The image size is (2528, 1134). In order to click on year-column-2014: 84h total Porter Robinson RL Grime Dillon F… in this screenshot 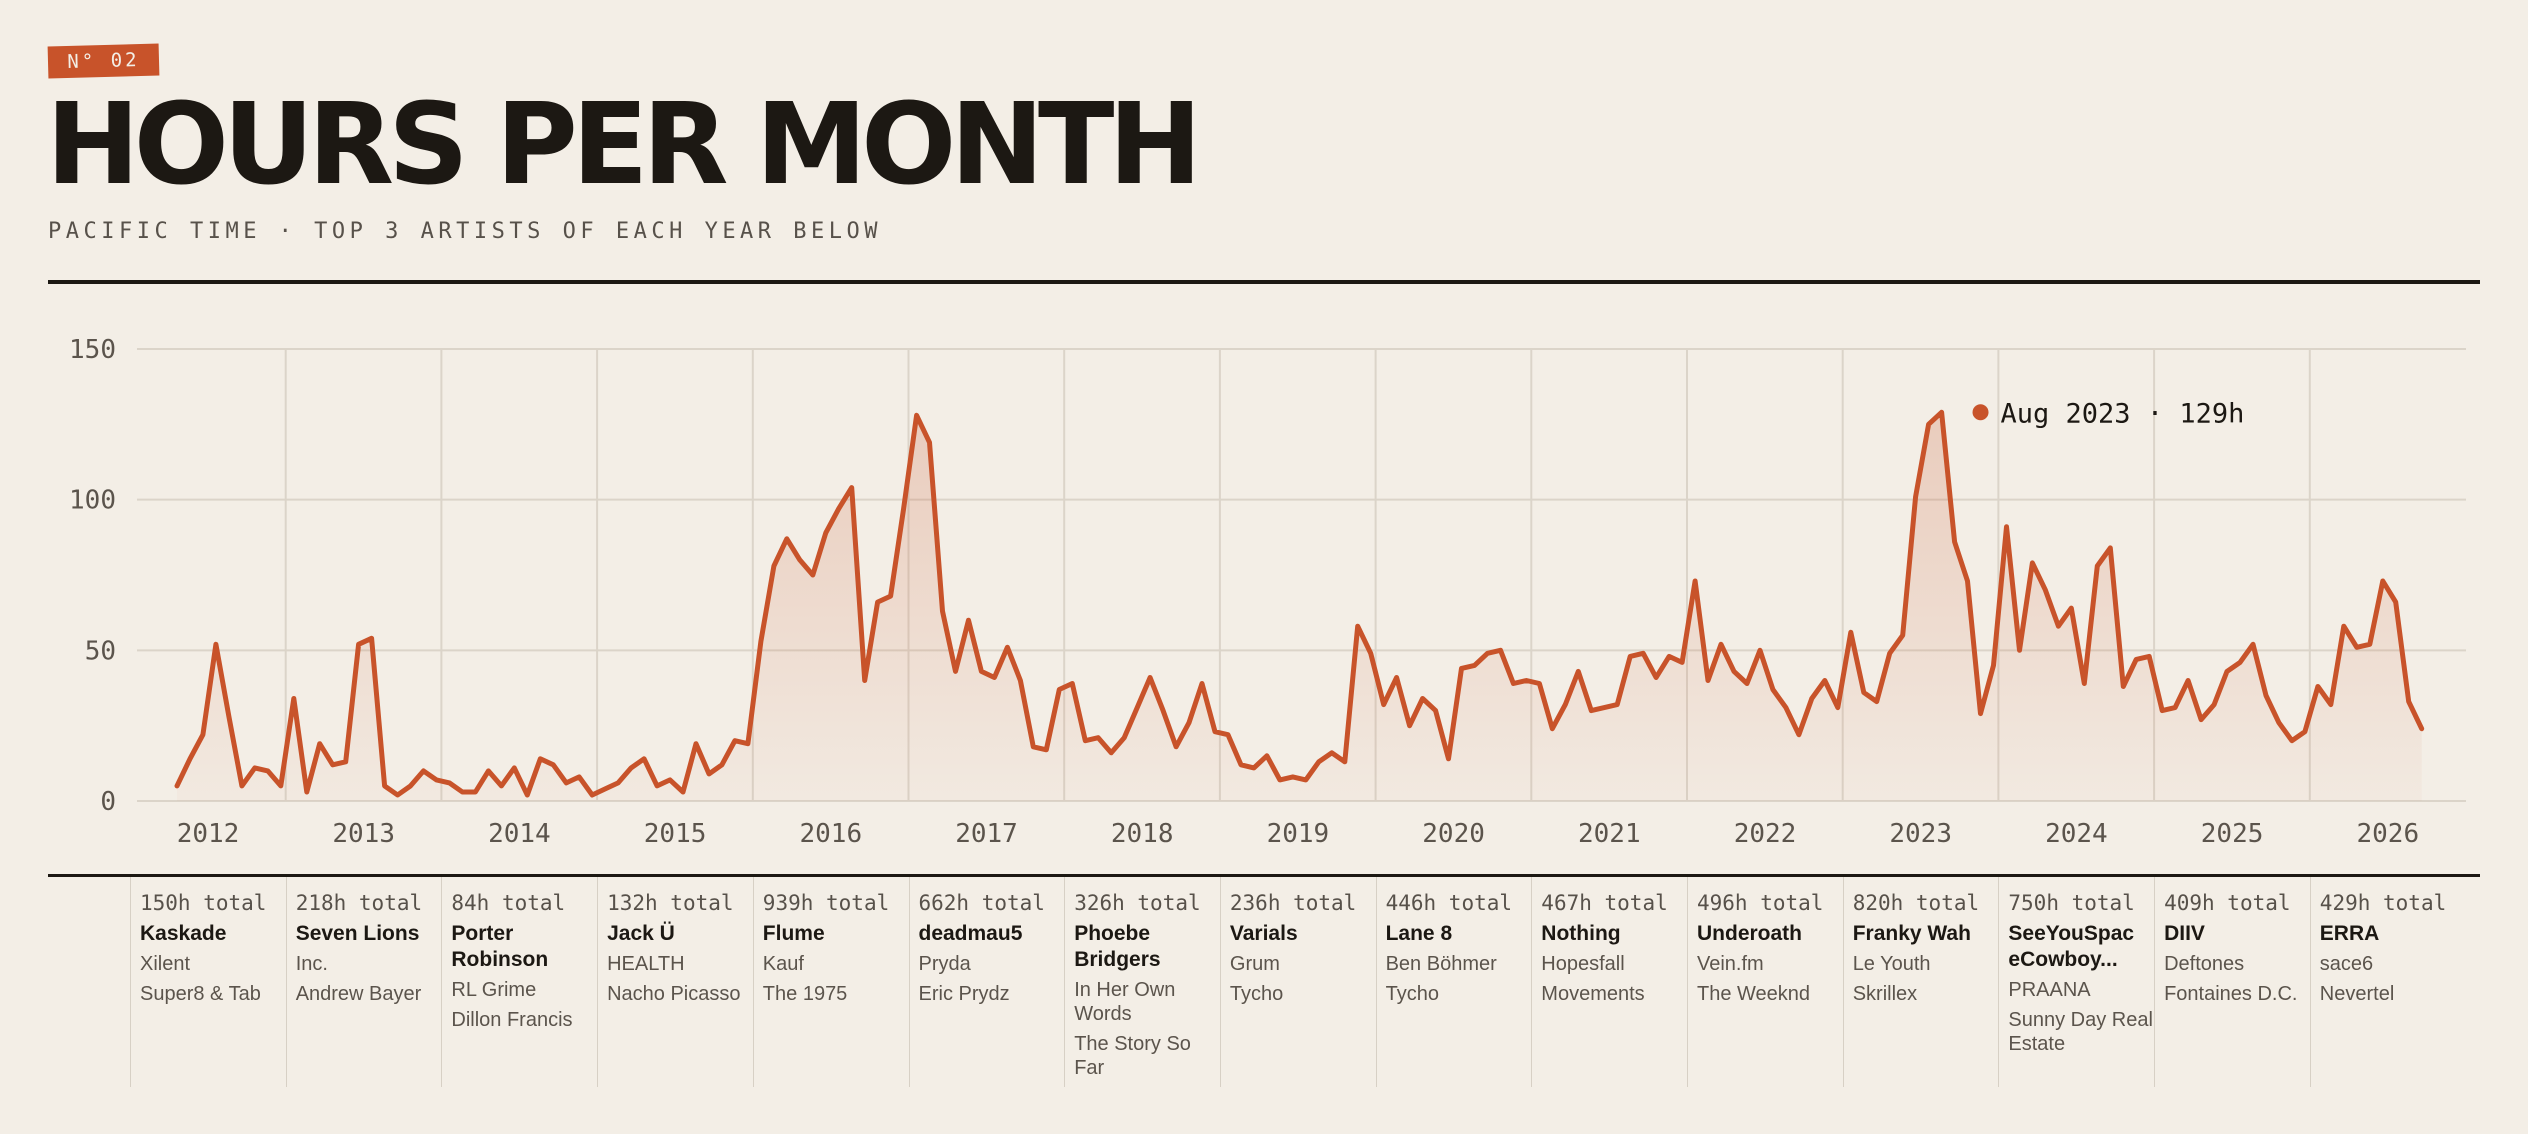, I will do `click(518, 982)`.